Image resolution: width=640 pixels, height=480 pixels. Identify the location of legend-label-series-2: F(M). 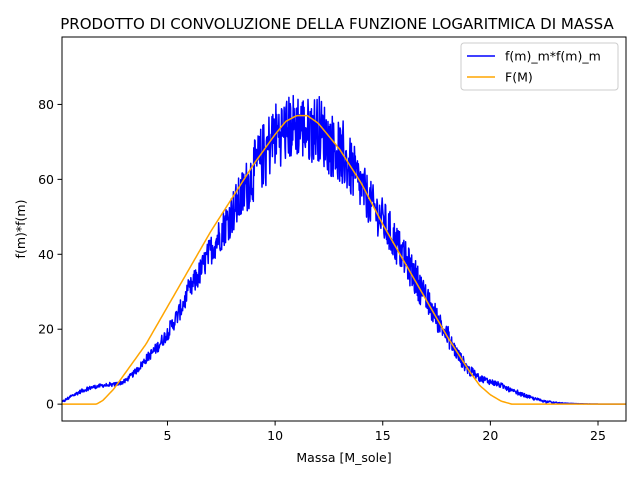
(519, 77).